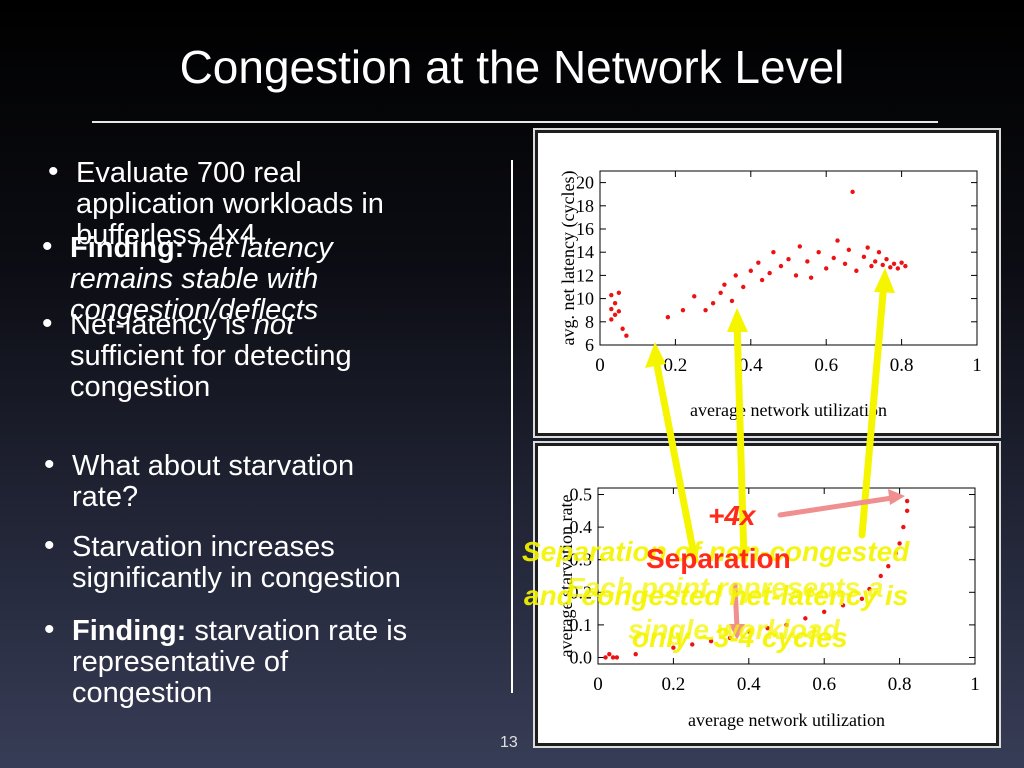 This screenshot has height=768, width=1024. I want to click on bullet-italic: congestion/deflects, so click(194, 310).